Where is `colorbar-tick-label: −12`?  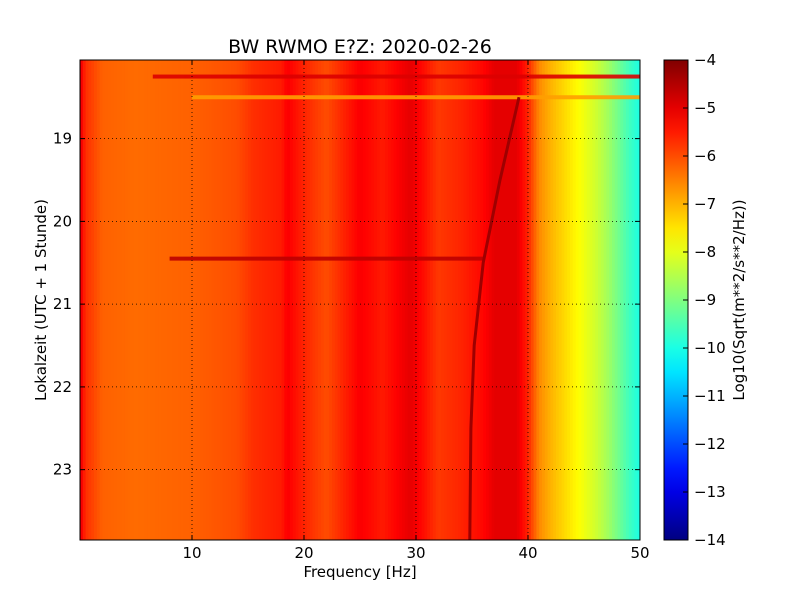
colorbar-tick-label: −12 is located at coordinates (710, 444).